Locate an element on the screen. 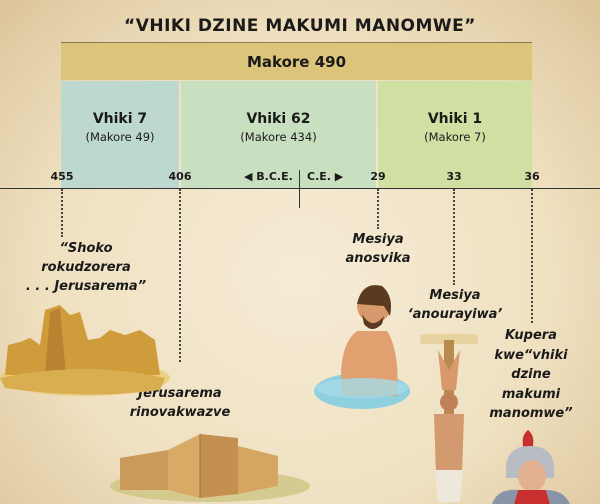 This screenshot has height=504, width=600. event-label-messiah-killed: Mesiya ‘anourayiwa’ is located at coordinates (455, 305).